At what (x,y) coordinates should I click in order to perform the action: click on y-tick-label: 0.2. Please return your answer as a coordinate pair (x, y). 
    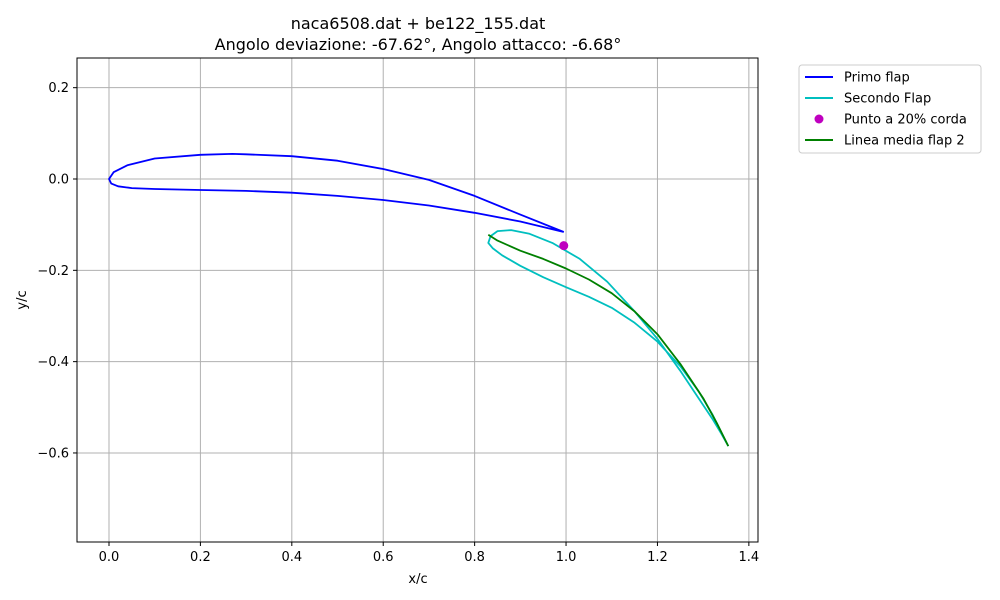
    Looking at the image, I should click on (58, 88).